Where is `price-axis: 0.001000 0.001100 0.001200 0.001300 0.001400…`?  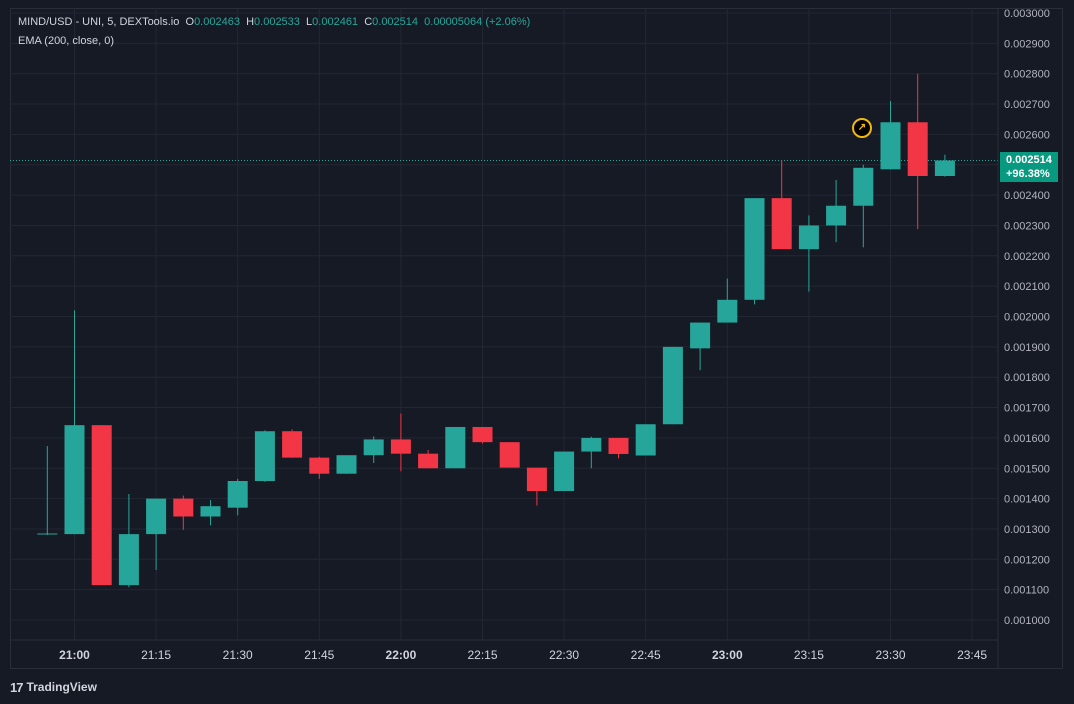 price-axis: 0.001000 0.001100 0.001200 0.001300 0.001400… is located at coordinates (1027, 317).